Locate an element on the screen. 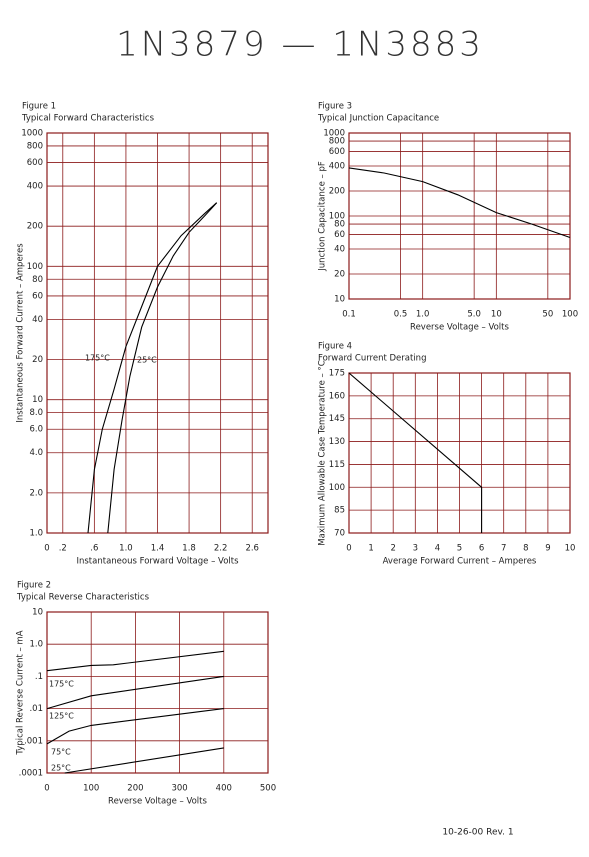 The image size is (589, 857). x-tick-label: 9 is located at coordinates (547, 549).